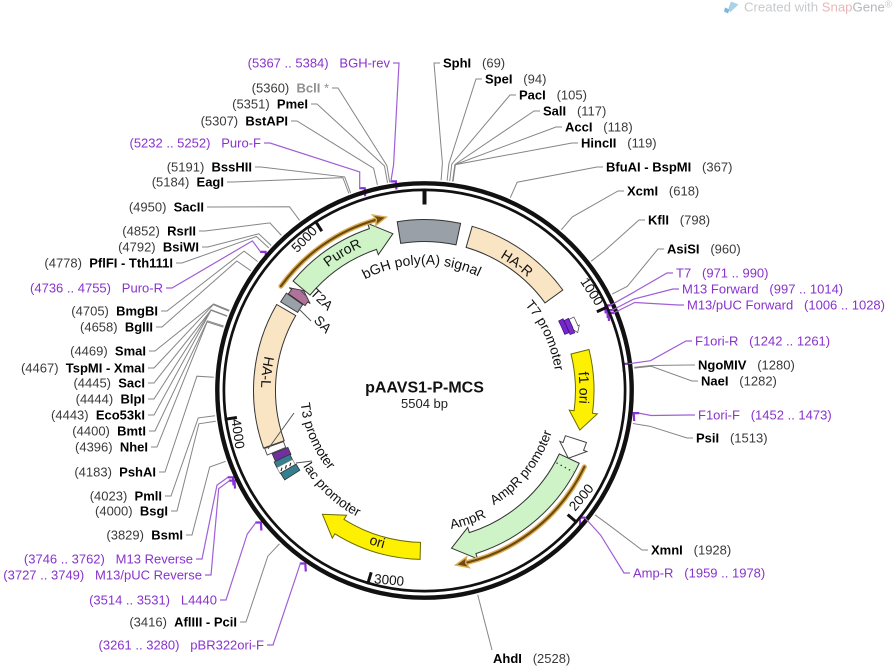 Image resolution: width=894 pixels, height=667 pixels. Describe the element at coordinates (762, 341) in the screenshot. I see `svg-text: F1ori-R (1242 .. 1261)` at that location.